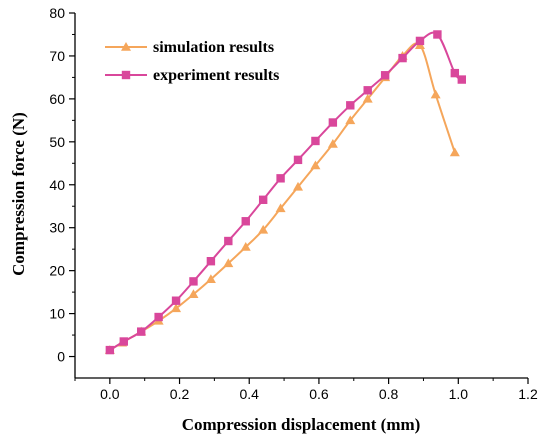 The image size is (550, 445). I want to click on x-axis-title: Compression displacement (mm), so click(301, 424).